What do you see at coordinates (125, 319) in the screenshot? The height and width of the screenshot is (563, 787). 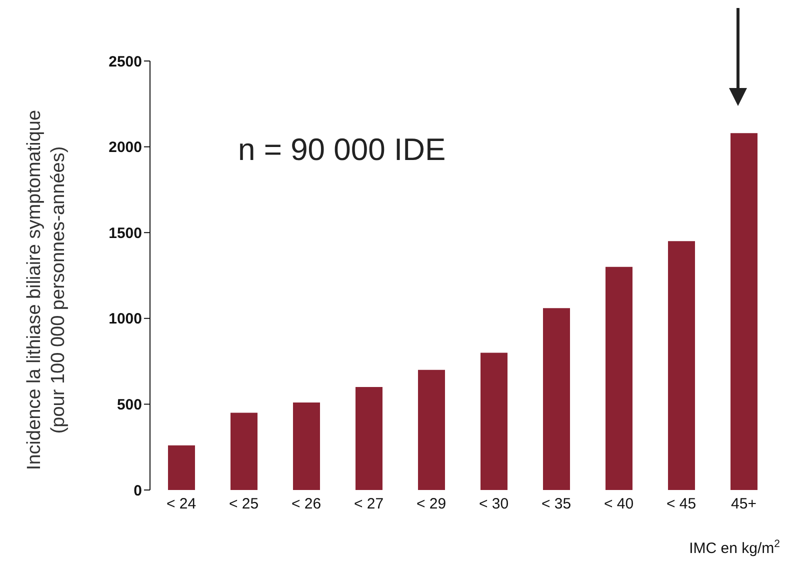 I see `y-tick-label: 1000` at bounding box center [125, 319].